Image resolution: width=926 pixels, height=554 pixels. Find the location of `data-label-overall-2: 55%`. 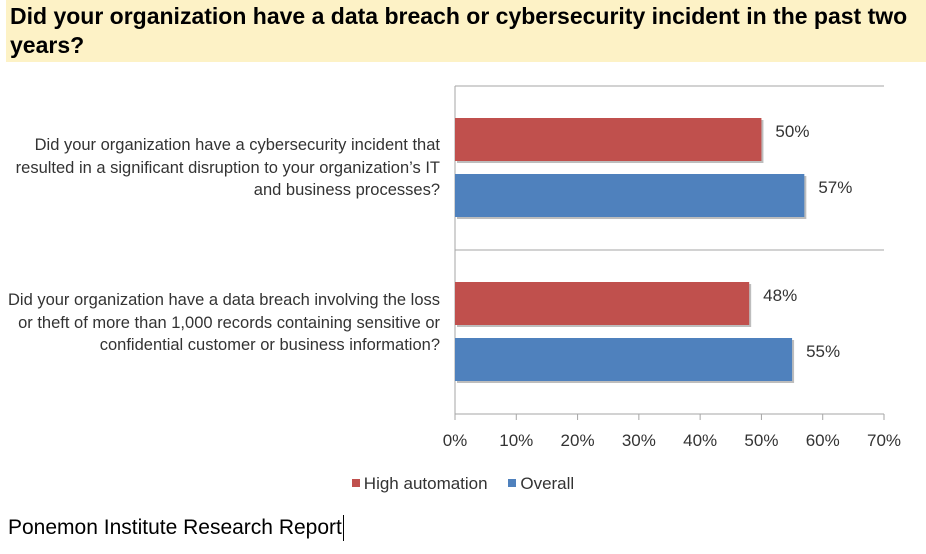

data-label-overall-2: 55% is located at coordinates (823, 351).